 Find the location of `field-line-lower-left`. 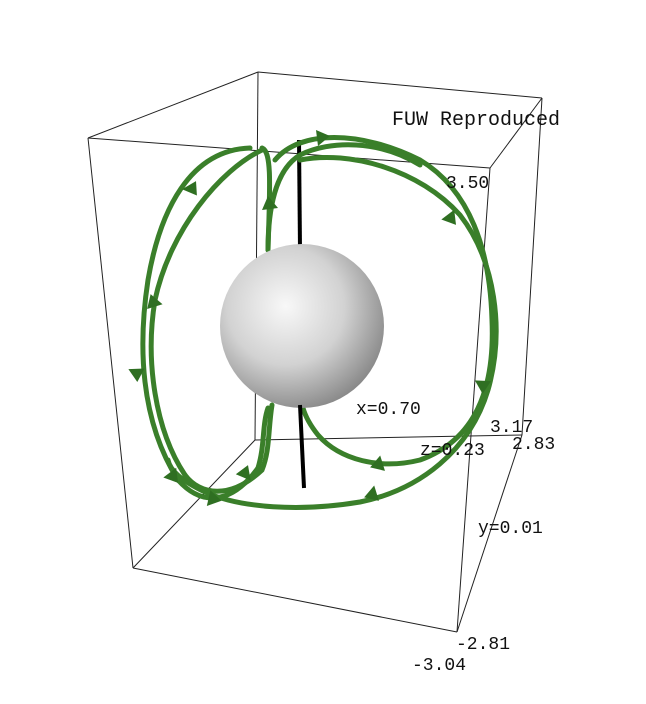

field-line-lower-left is located at coordinates (228, 448).